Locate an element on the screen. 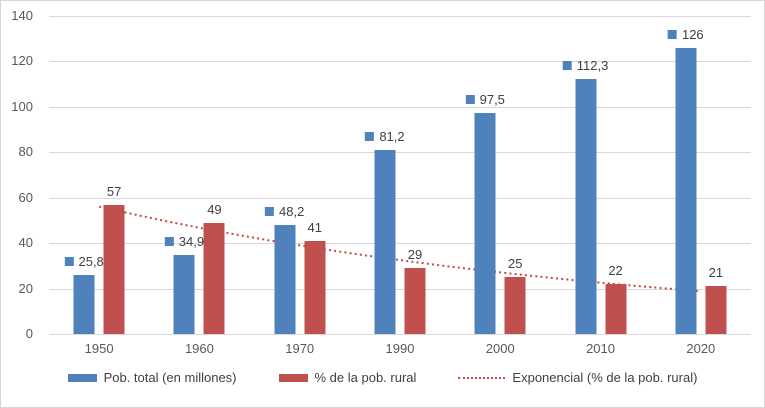  bar-pob-rural: 41 is located at coordinates (315, 277).